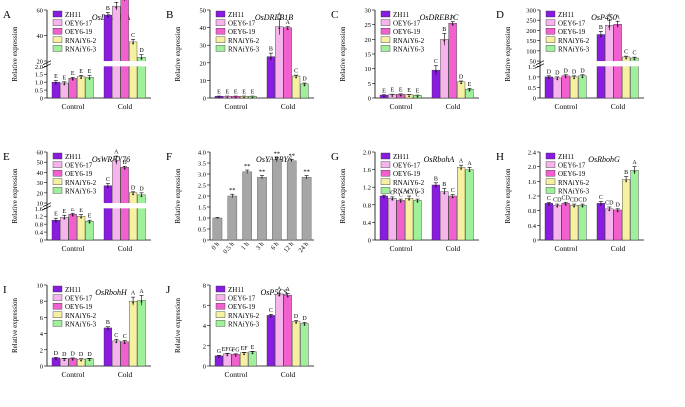 This screenshot has width=685, height=407. What do you see at coordinates (204, 346) in the screenshot?
I see `y-tick-label: 2` at bounding box center [204, 346].